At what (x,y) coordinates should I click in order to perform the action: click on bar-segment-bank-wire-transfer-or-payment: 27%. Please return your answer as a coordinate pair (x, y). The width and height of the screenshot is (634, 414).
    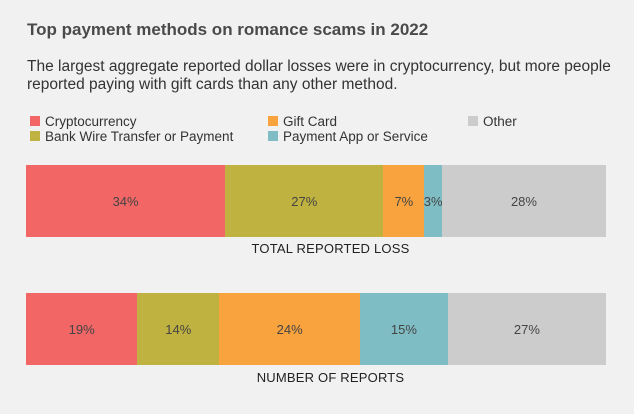
    Looking at the image, I should click on (304, 201).